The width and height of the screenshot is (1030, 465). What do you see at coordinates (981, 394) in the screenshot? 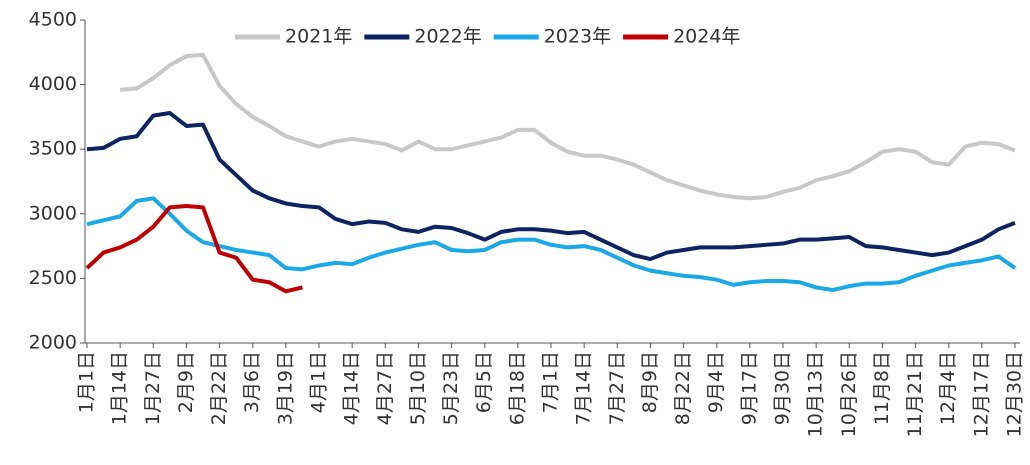
I see `x-tick-label: 12月17日` at bounding box center [981, 394].